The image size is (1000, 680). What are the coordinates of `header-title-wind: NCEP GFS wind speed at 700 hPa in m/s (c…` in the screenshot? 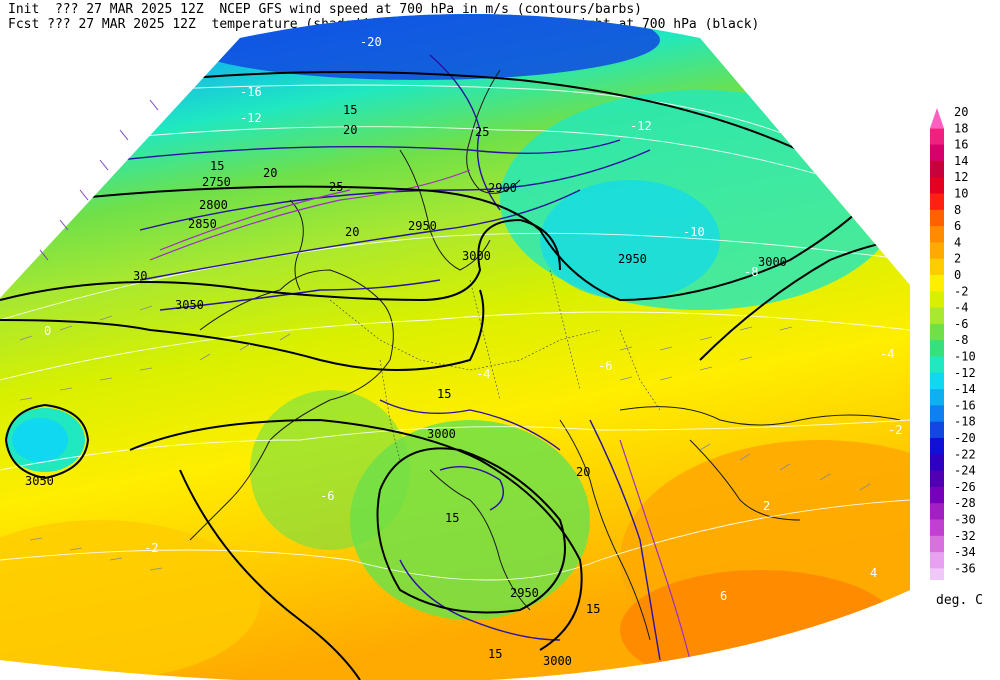 It's located at (430, 9).